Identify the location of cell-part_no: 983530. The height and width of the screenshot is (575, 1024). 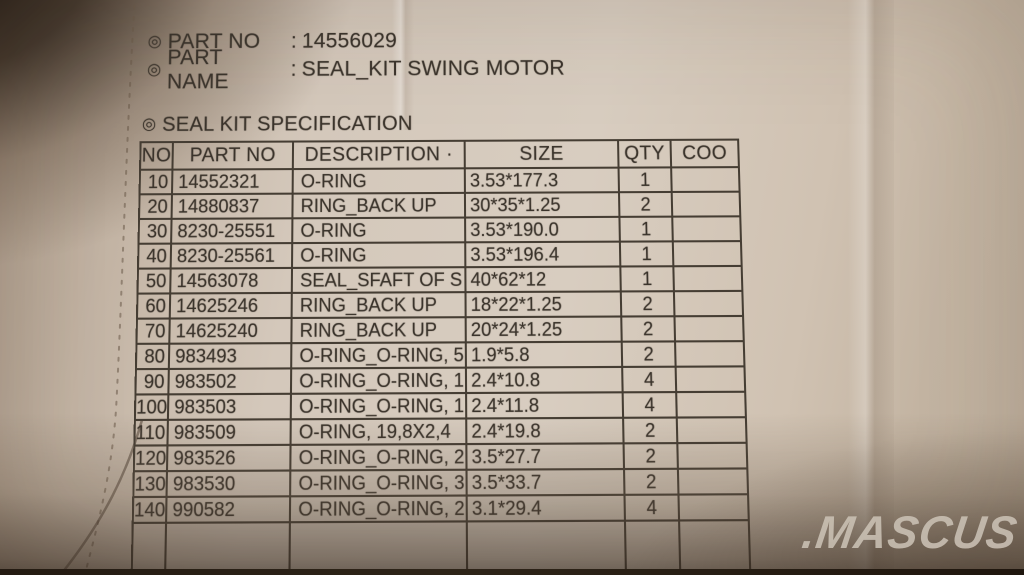
(228, 483).